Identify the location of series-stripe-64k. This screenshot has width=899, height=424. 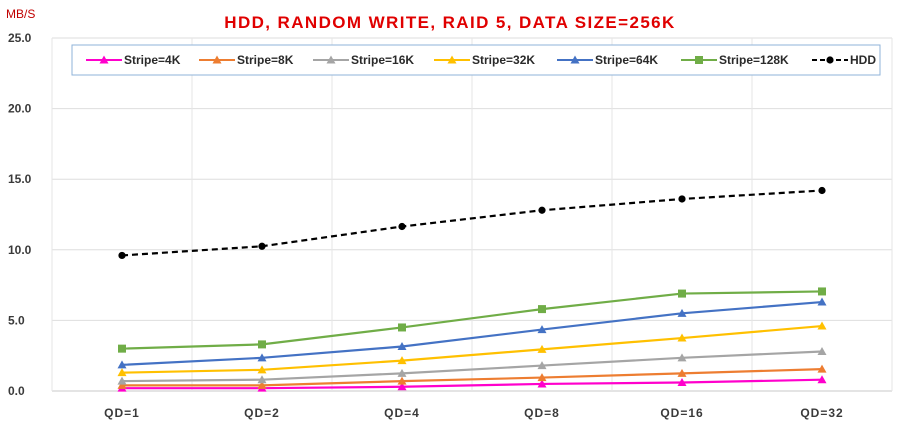
(472, 333).